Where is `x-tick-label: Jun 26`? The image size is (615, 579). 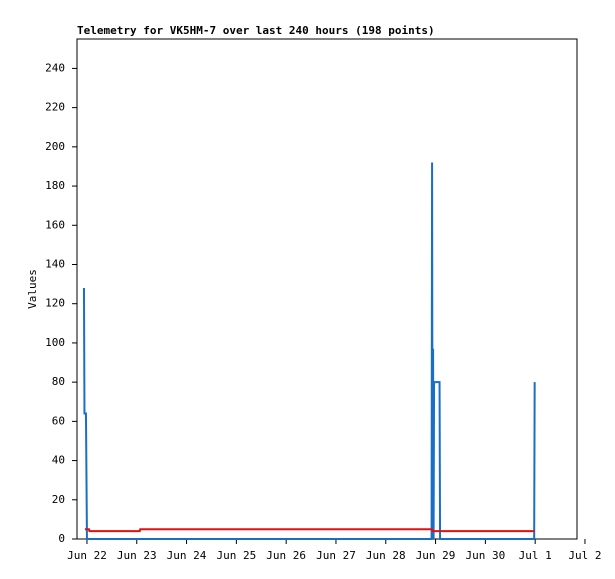
x-tick-label: Jun 26 is located at coordinates (286, 555).